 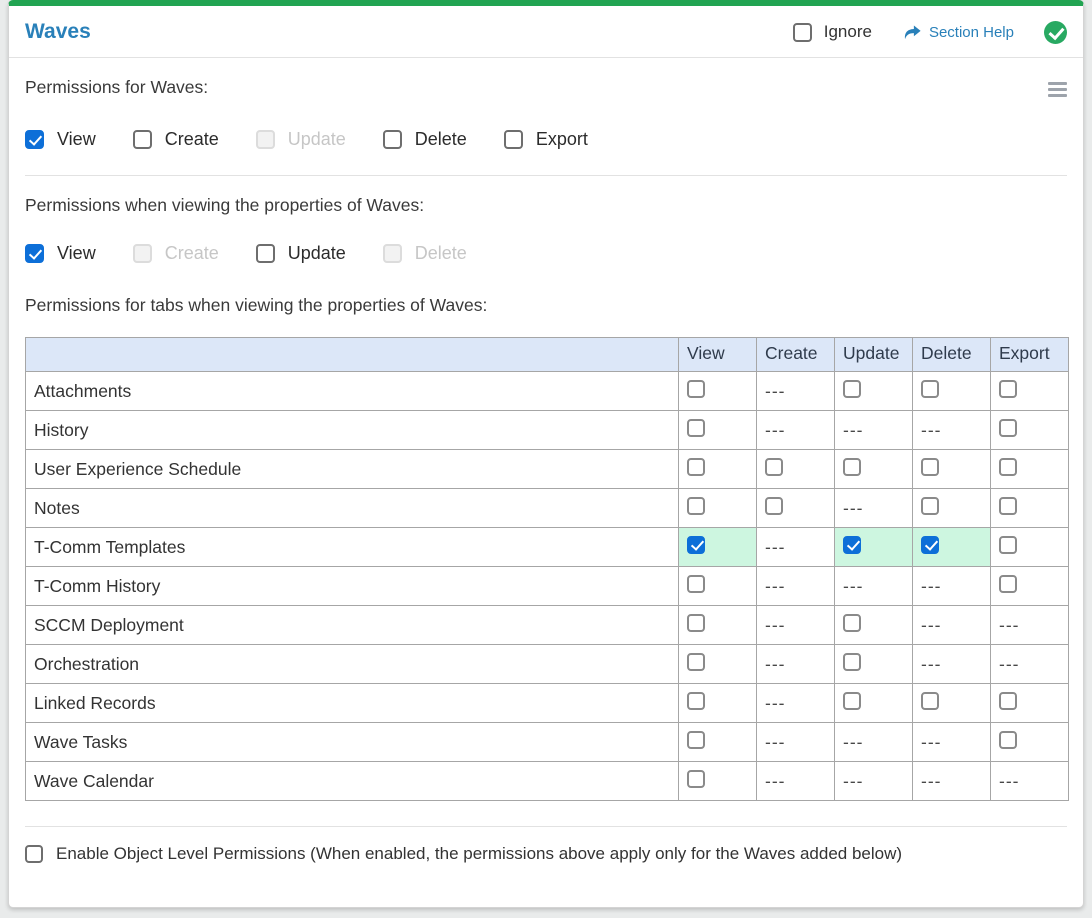 What do you see at coordinates (971, 32) in the screenshot?
I see `section-help-label: Section Help` at bounding box center [971, 32].